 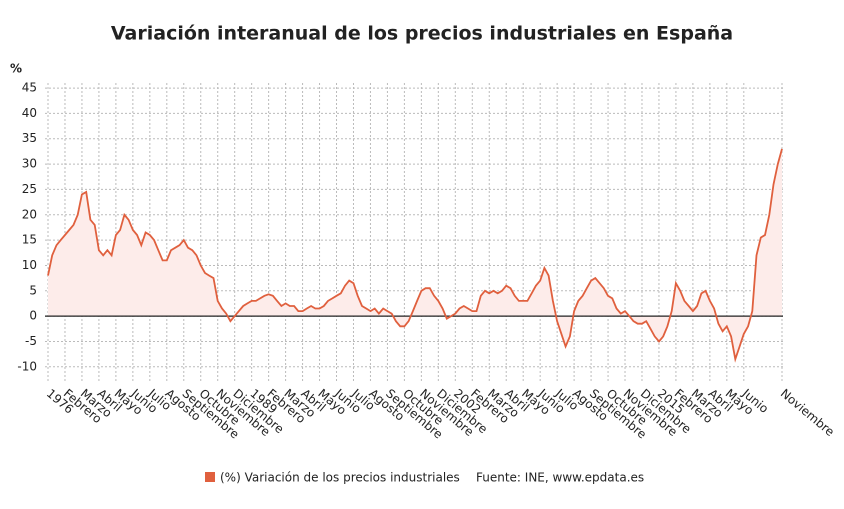 What do you see at coordinates (29, 164) in the screenshot?
I see `y-tick-label: 30` at bounding box center [29, 164].